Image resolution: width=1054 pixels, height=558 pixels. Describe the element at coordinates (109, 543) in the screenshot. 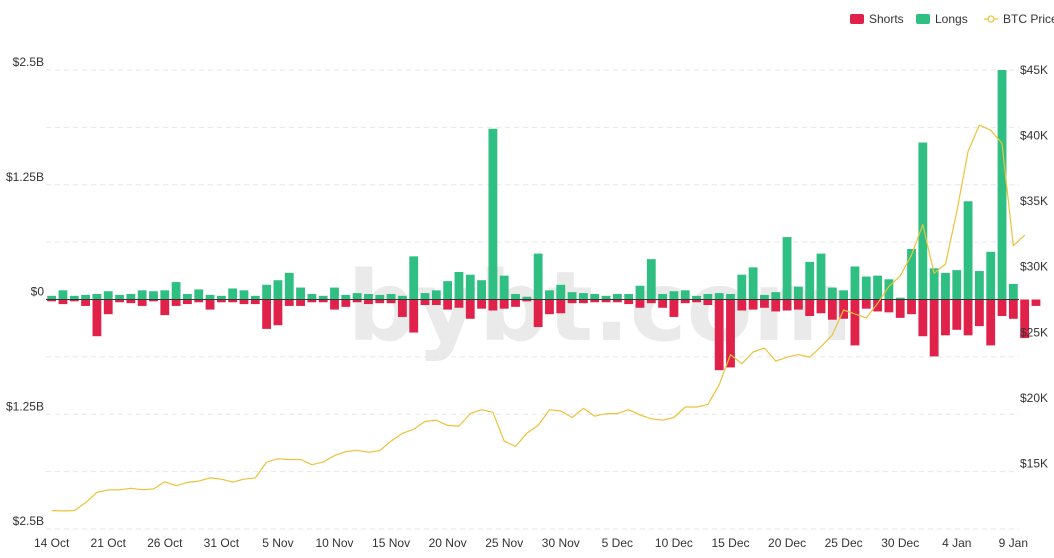

I see `x-tick-label: 21 Oct` at that location.